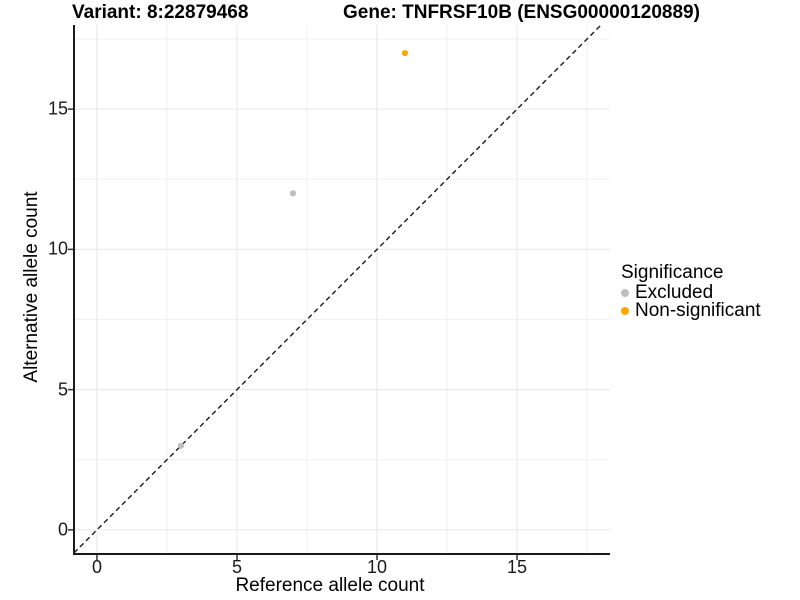 This screenshot has width=800, height=600. I want to click on legend: Significance Excluded Non-significant, so click(691, 291).